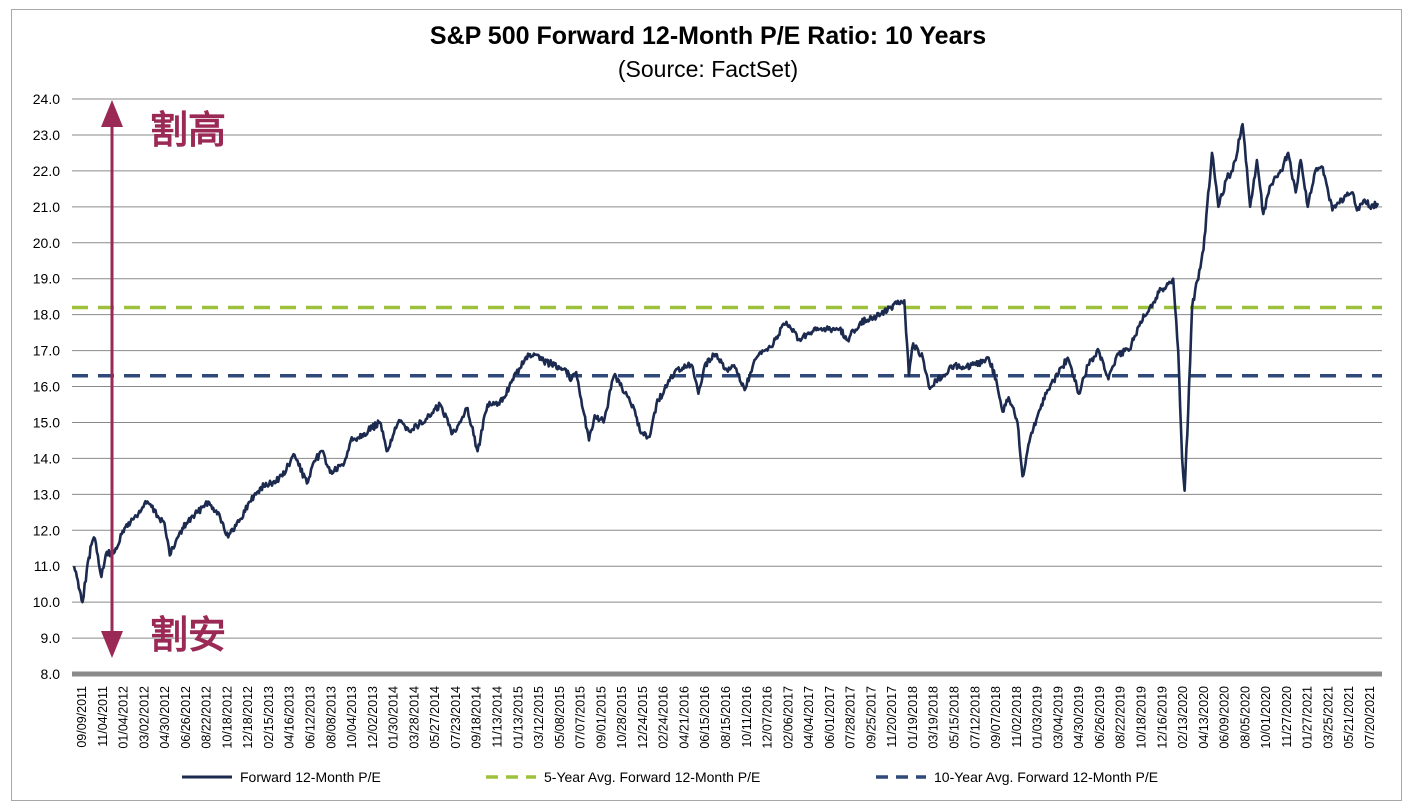 The height and width of the screenshot is (810, 1416). I want to click on x-tick-label: 12/24/2015, so click(643, 717).